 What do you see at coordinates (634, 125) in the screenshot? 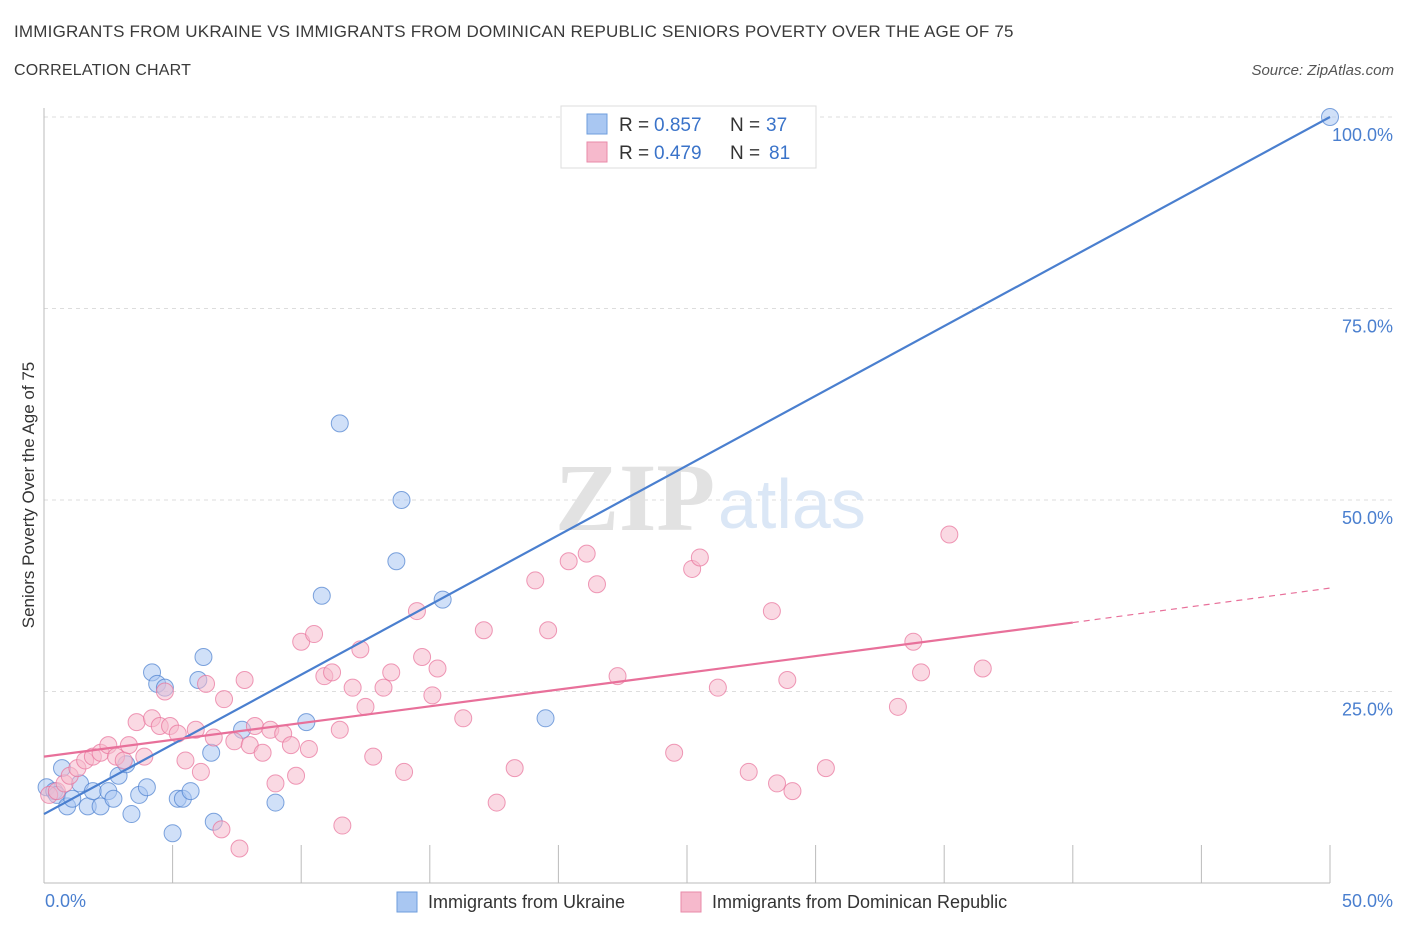
I see `stats-legend-r-label-ukraine: R =` at bounding box center [634, 125].